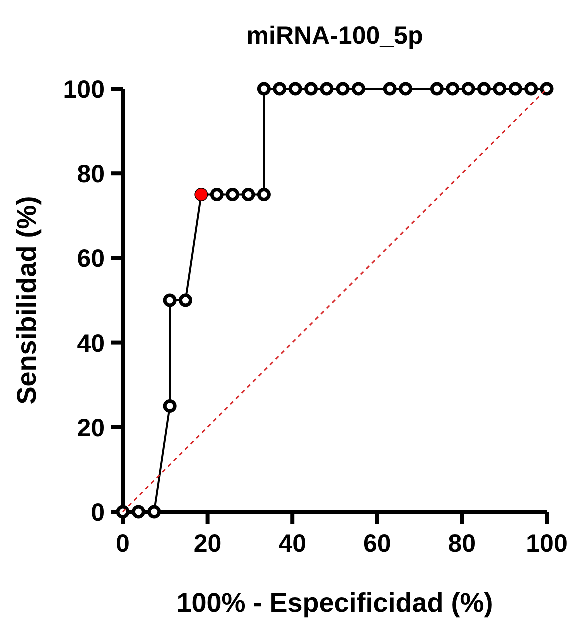 The image size is (575, 626). Describe the element at coordinates (462, 544) in the screenshot. I see `x-tick-label: 80` at that location.